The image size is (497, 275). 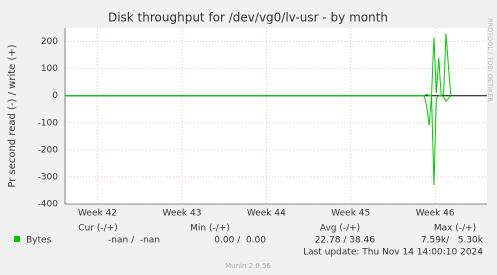 What do you see at coordinates (48, 205) in the screenshot?
I see `y-tick-label: -400` at bounding box center [48, 205].